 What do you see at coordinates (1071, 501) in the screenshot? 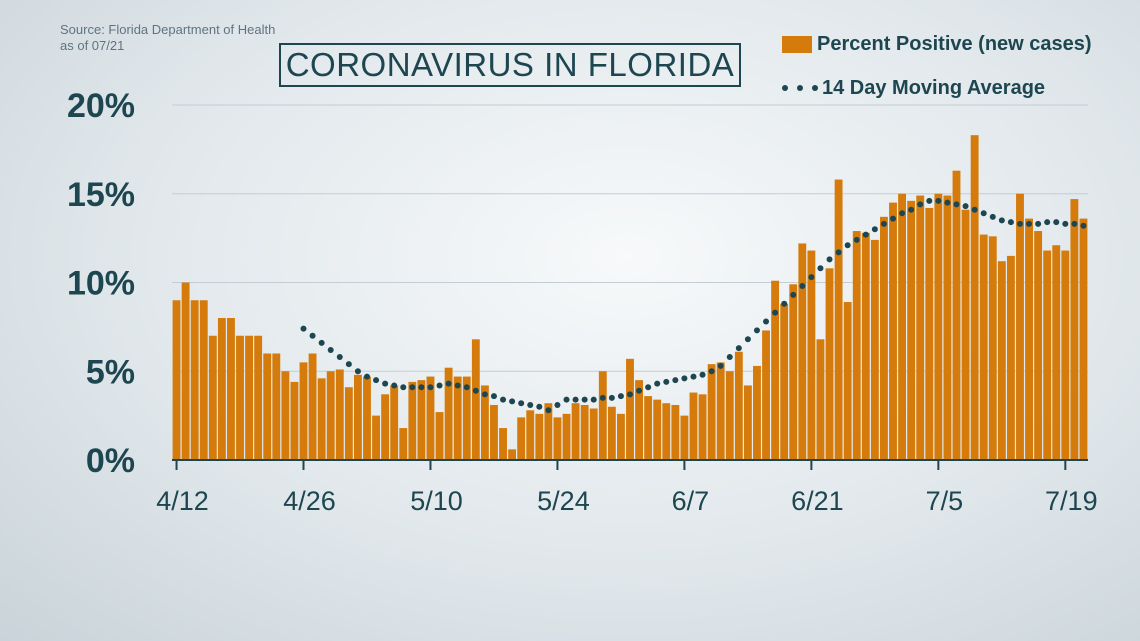
I see `x-tick-label: 7/19` at bounding box center [1071, 501].